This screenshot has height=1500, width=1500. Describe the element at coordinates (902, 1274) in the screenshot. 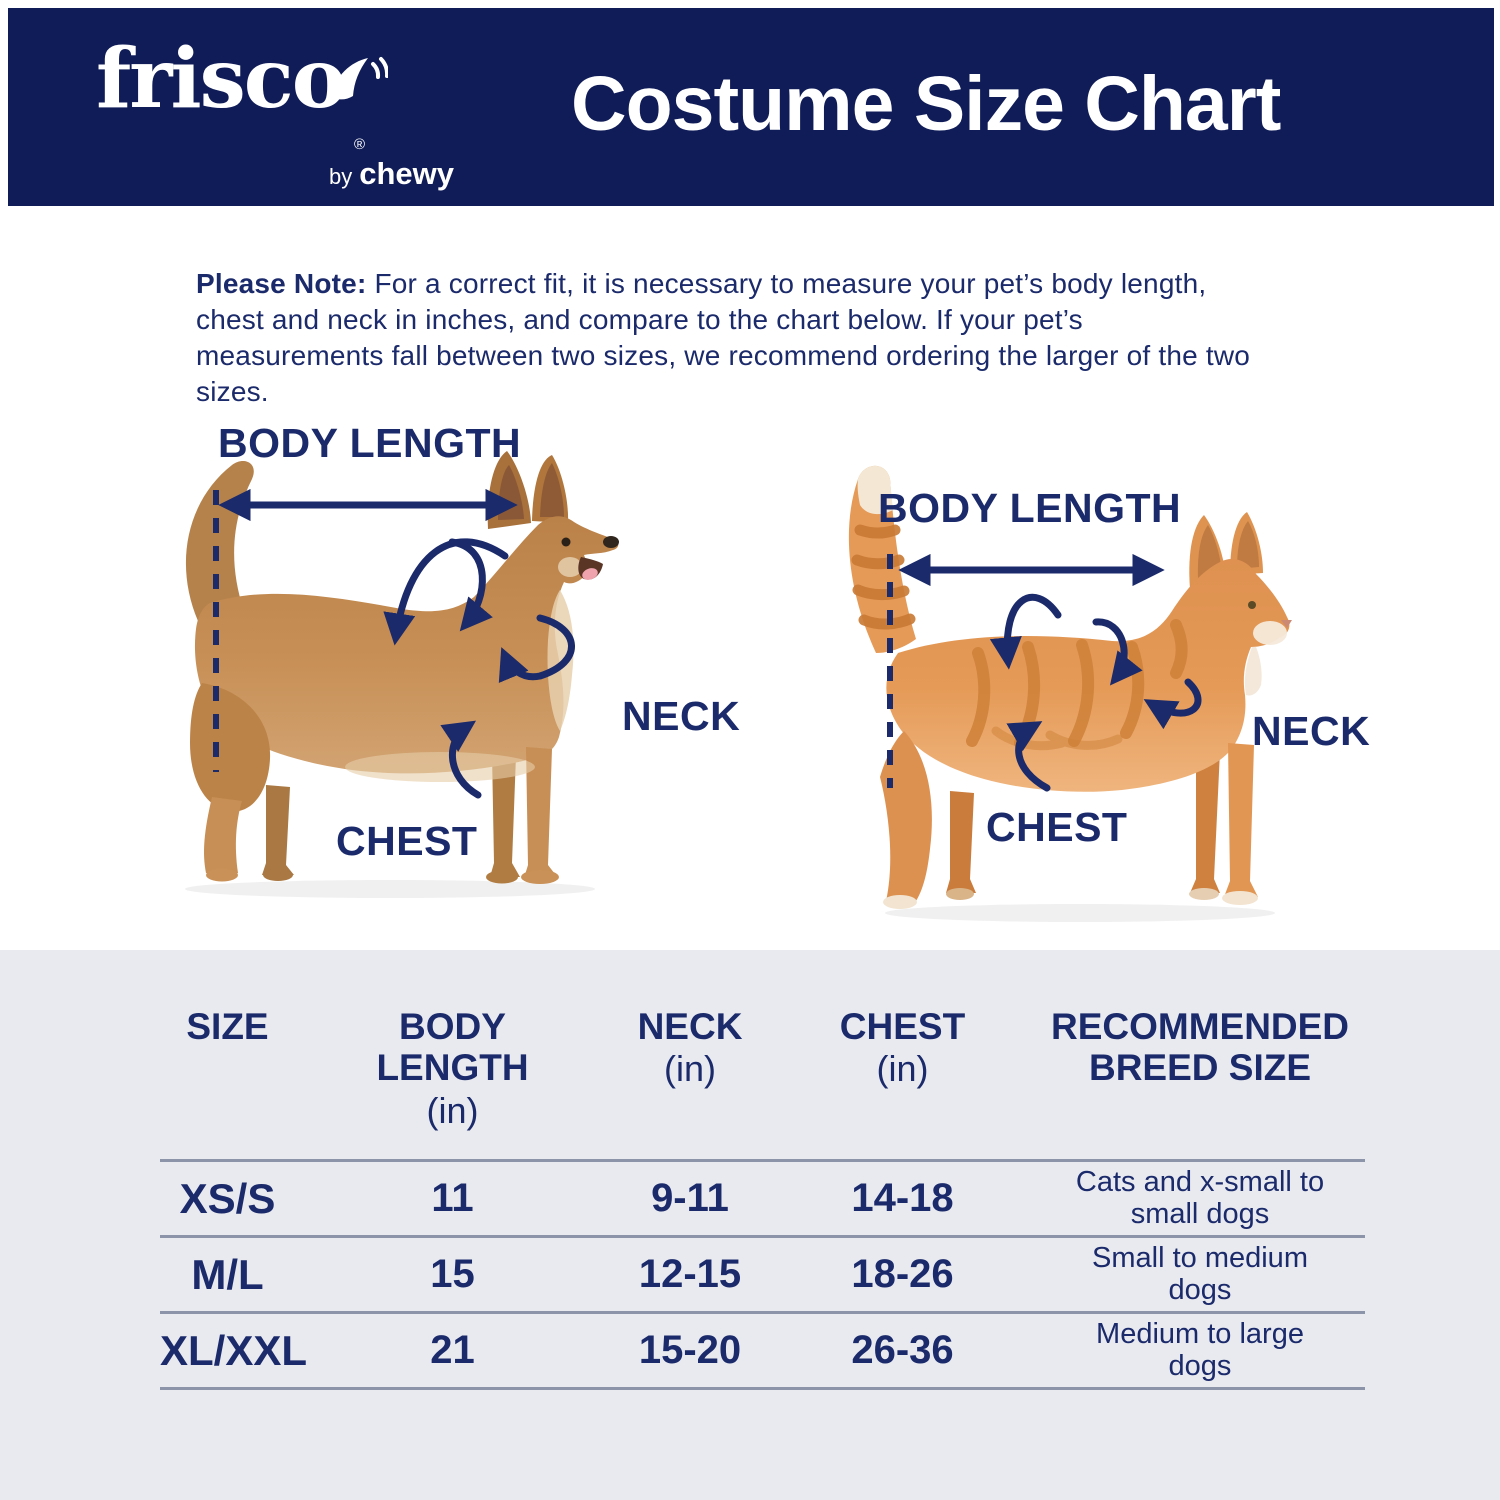

I see `chest-cell: 18-26` at that location.